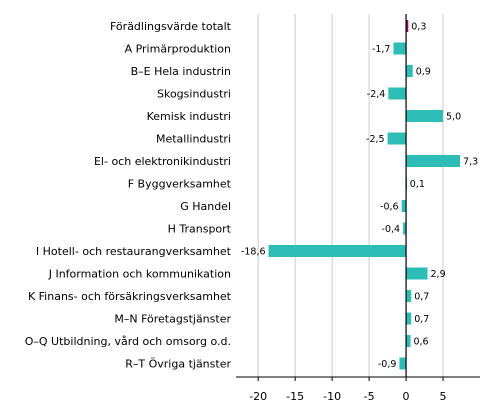 Image resolution: width=491 pixels, height=416 pixels. I want to click on value-label: -1,7, so click(381, 49).